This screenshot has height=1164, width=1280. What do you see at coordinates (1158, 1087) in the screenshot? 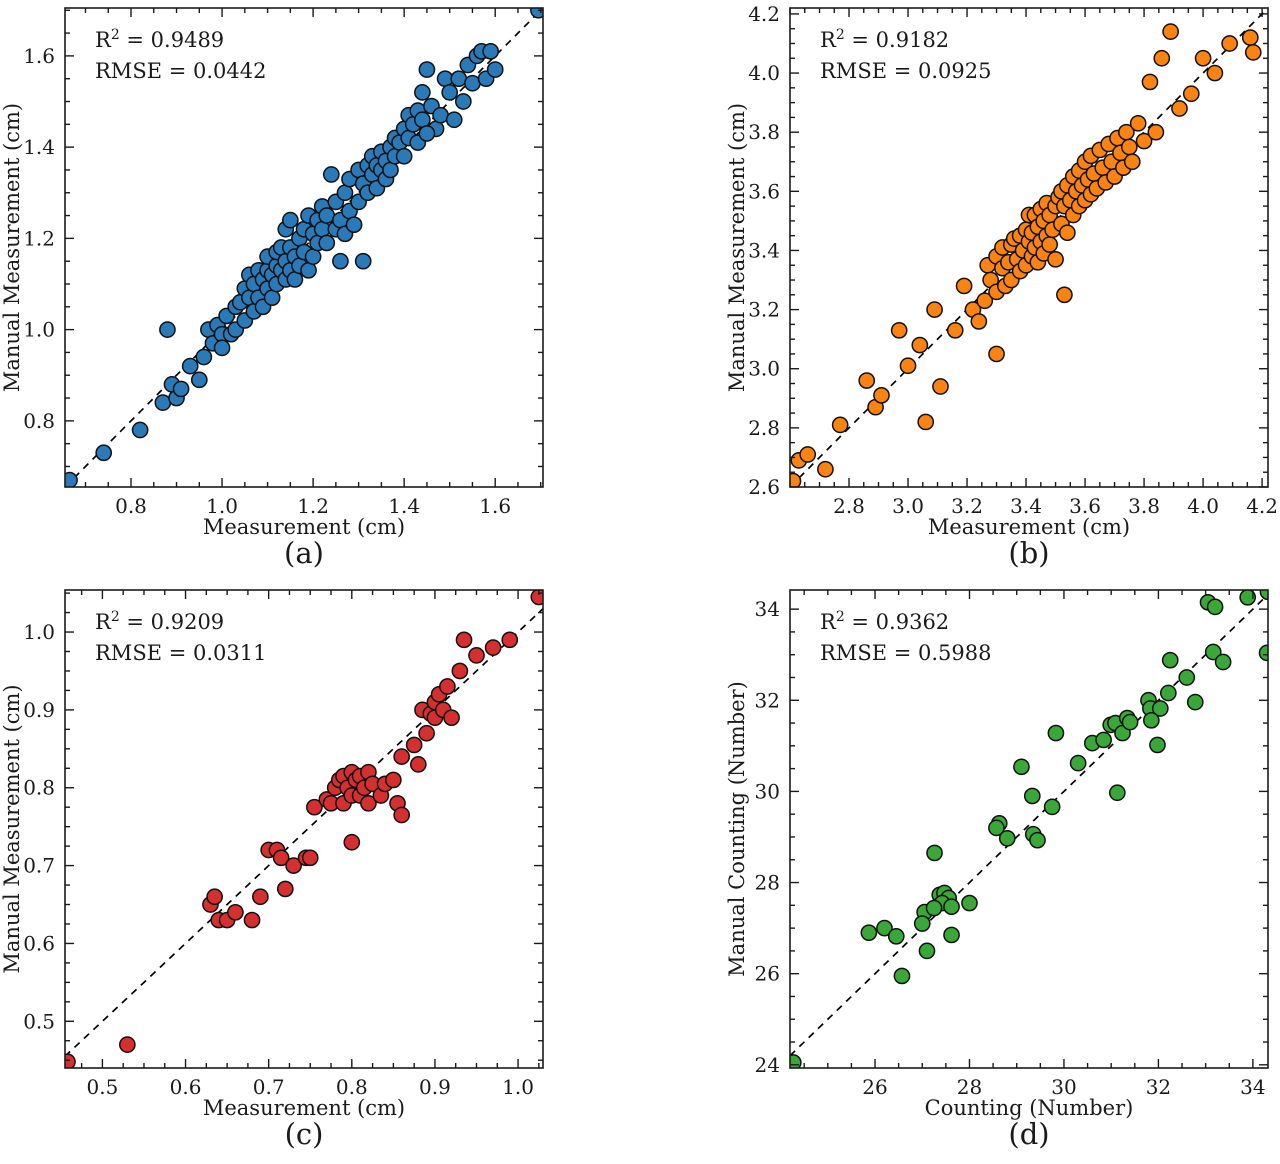
I see `x-tick-label: 32` at bounding box center [1158, 1087].